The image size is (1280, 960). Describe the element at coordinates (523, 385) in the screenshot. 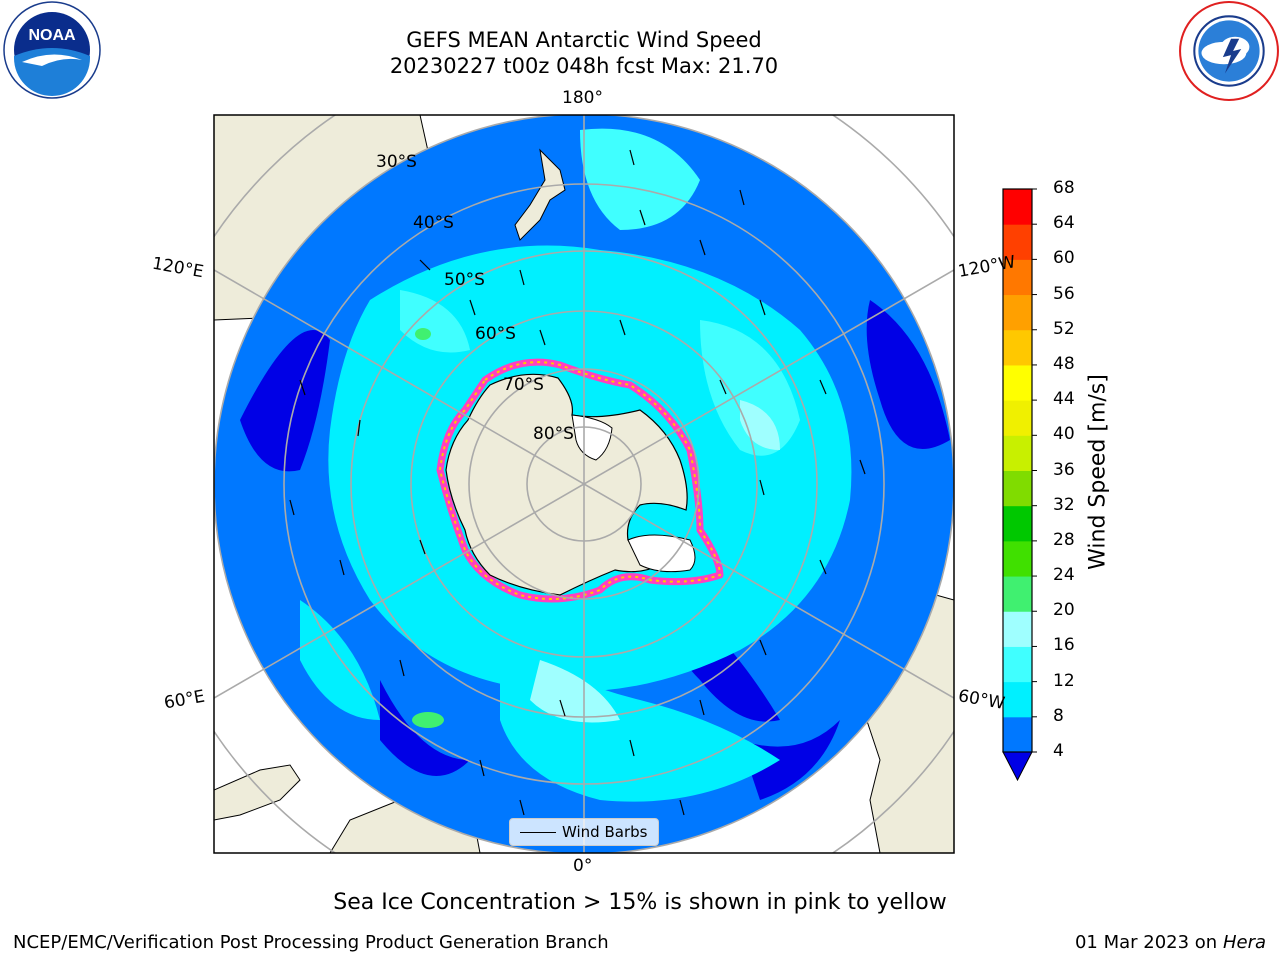

I see `lat-label-70s: 70°S` at that location.